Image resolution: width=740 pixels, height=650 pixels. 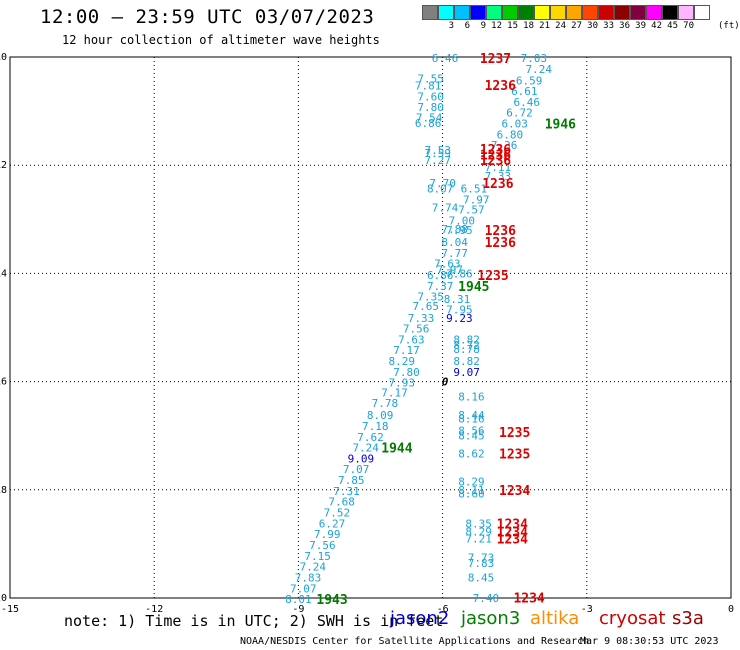 I want to click on swh-value-label: 8.29, so click(x=478, y=531).